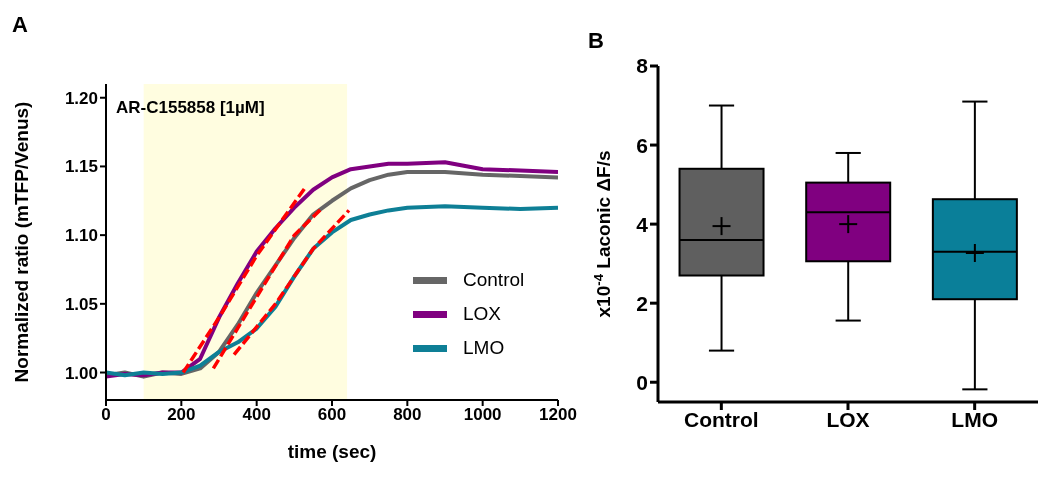 This screenshot has width=1054, height=480. I want to click on legend-label: LMO, so click(484, 348).